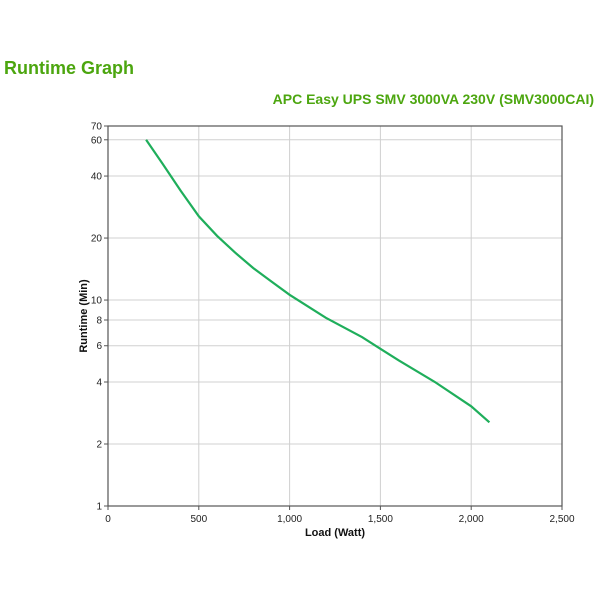  I want to click on y-tick-label: 10, so click(97, 301).